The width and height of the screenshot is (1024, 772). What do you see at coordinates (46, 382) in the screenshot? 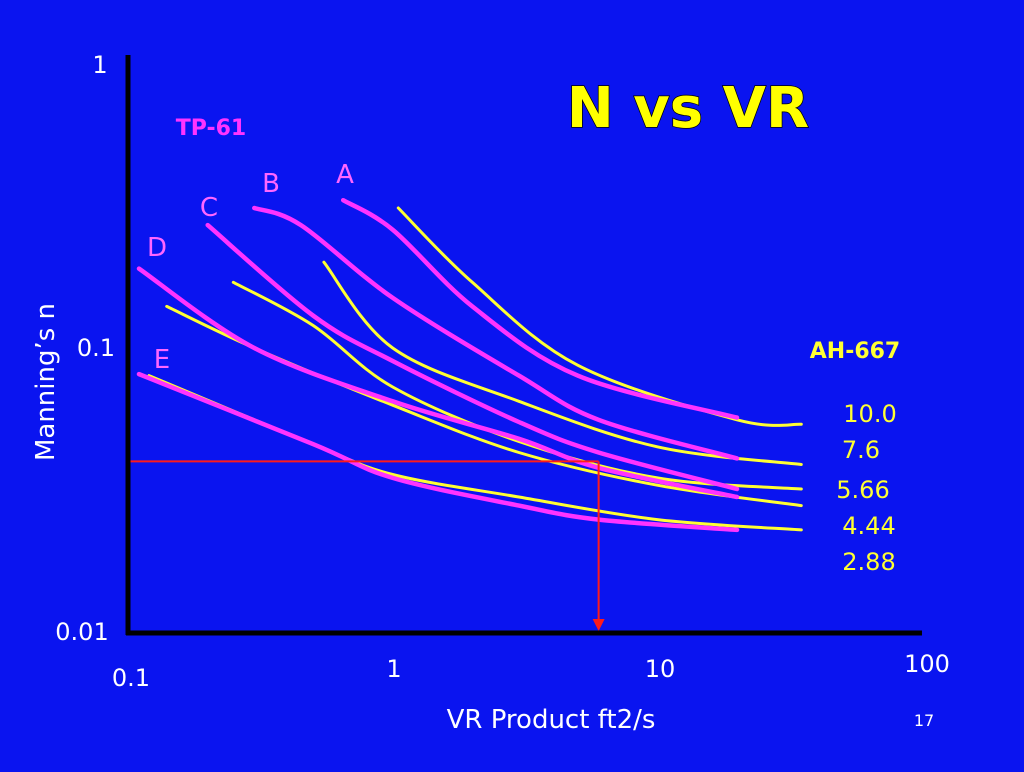
I see `y-axis-label: Manning’s n` at bounding box center [46, 382].